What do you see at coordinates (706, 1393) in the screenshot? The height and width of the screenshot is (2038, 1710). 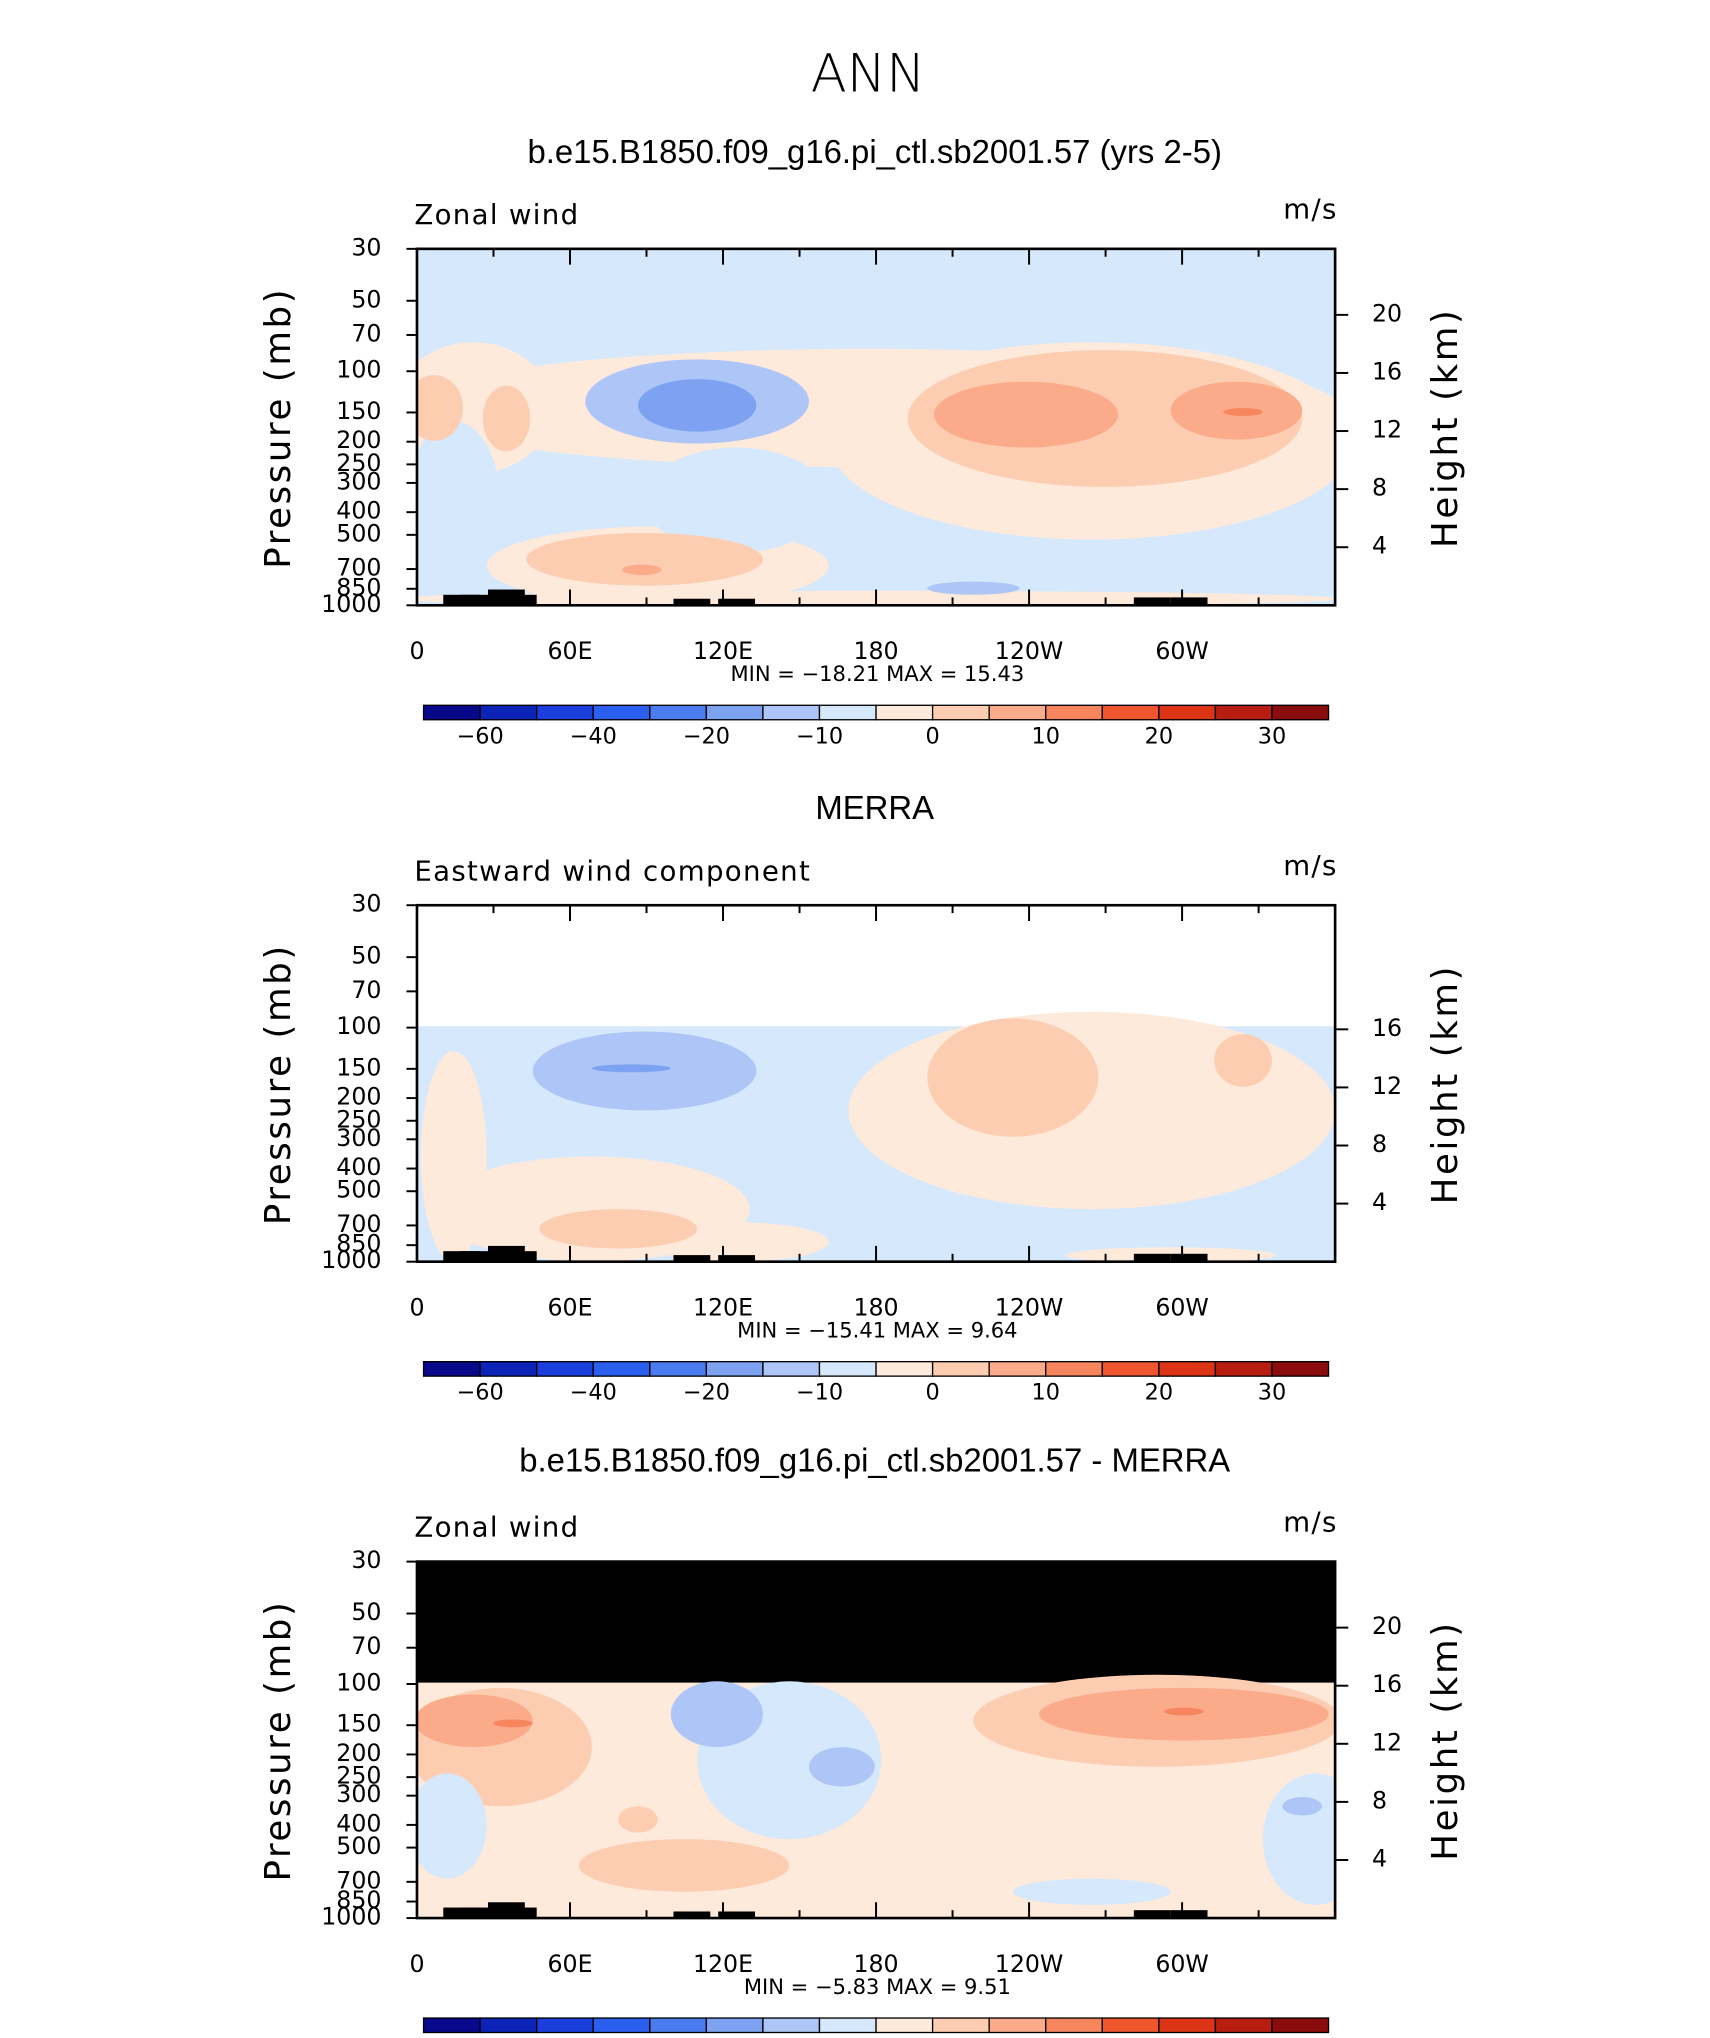 I see `colorbar-label: −20` at bounding box center [706, 1393].